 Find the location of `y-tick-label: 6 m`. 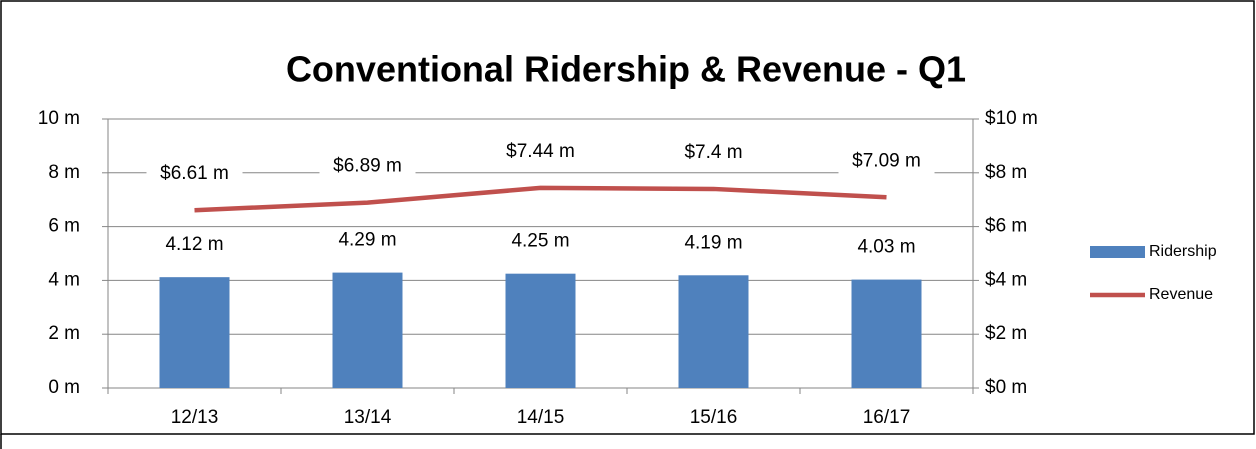

y-tick-label: 6 m is located at coordinates (64, 226).